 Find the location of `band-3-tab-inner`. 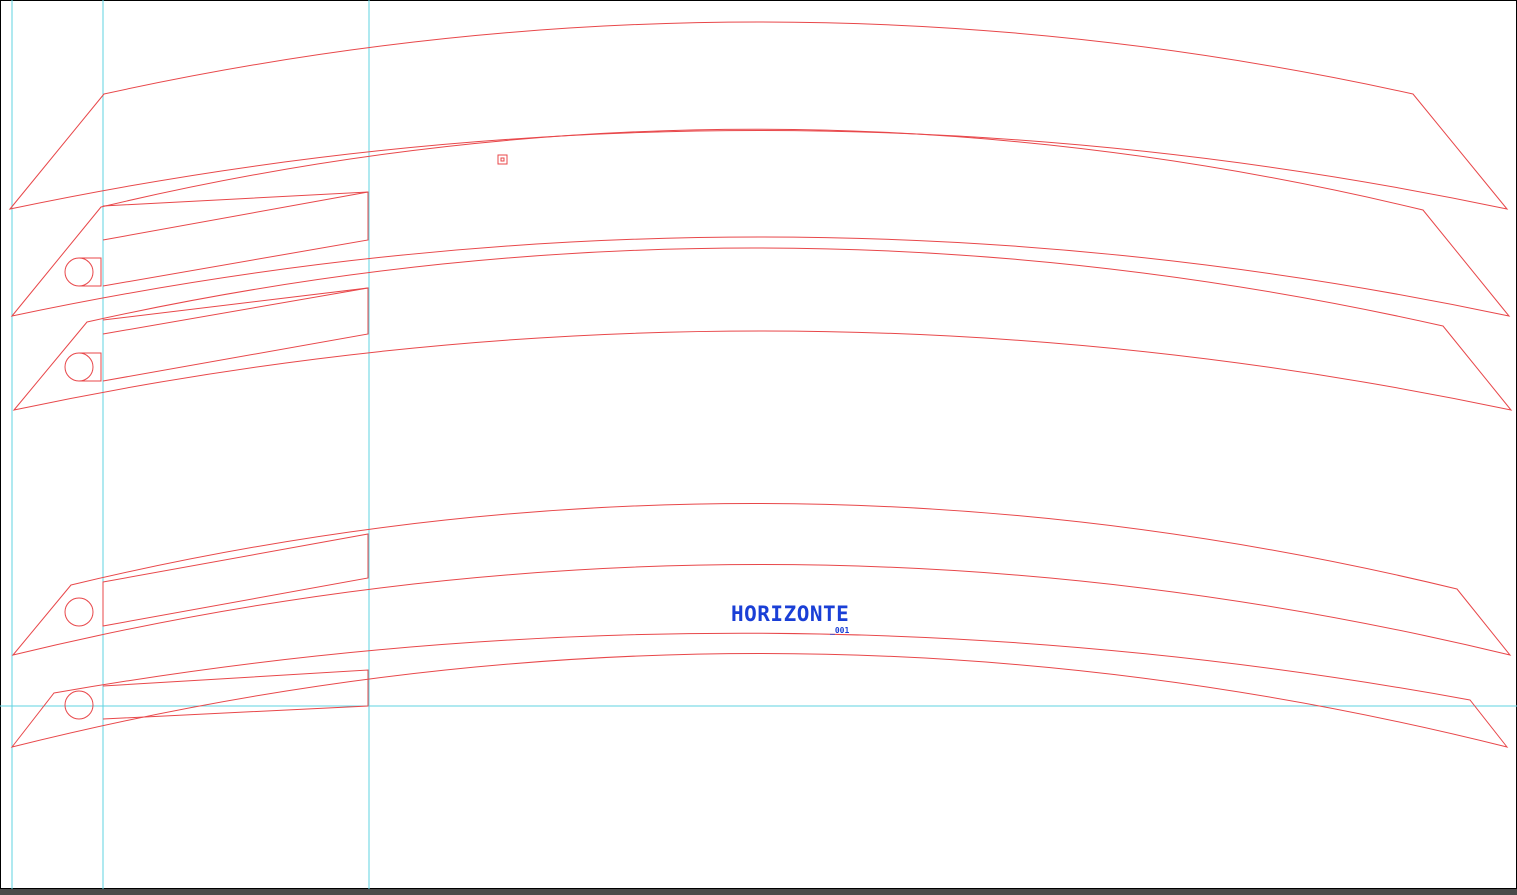

band-3-tab-inner is located at coordinates (235, 311).